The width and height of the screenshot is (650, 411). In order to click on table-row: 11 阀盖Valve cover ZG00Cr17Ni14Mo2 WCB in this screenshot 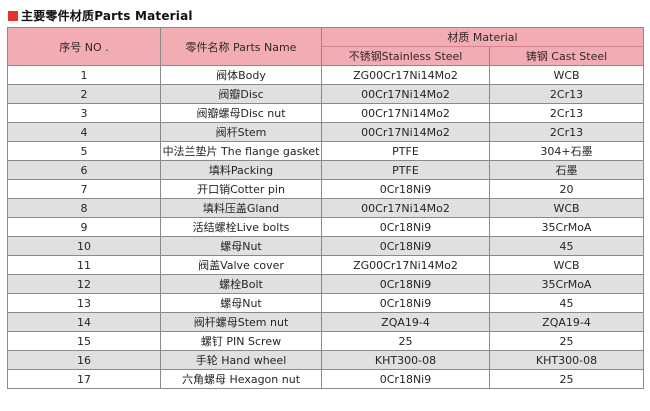, I will do `click(325, 265)`.